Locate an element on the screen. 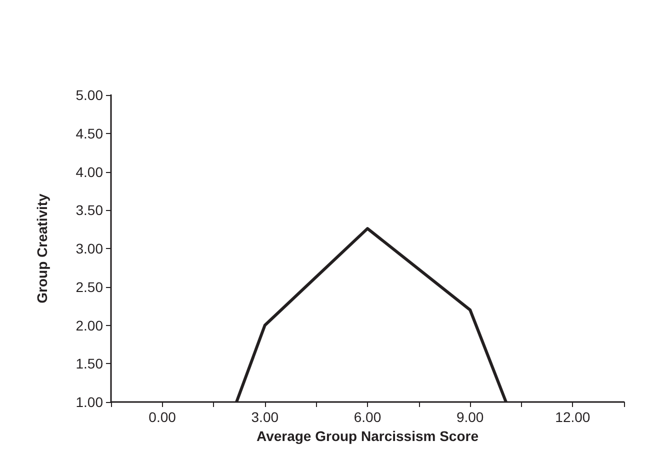 The width and height of the screenshot is (653, 472). y-tick-label: 2.00 is located at coordinates (90, 325).